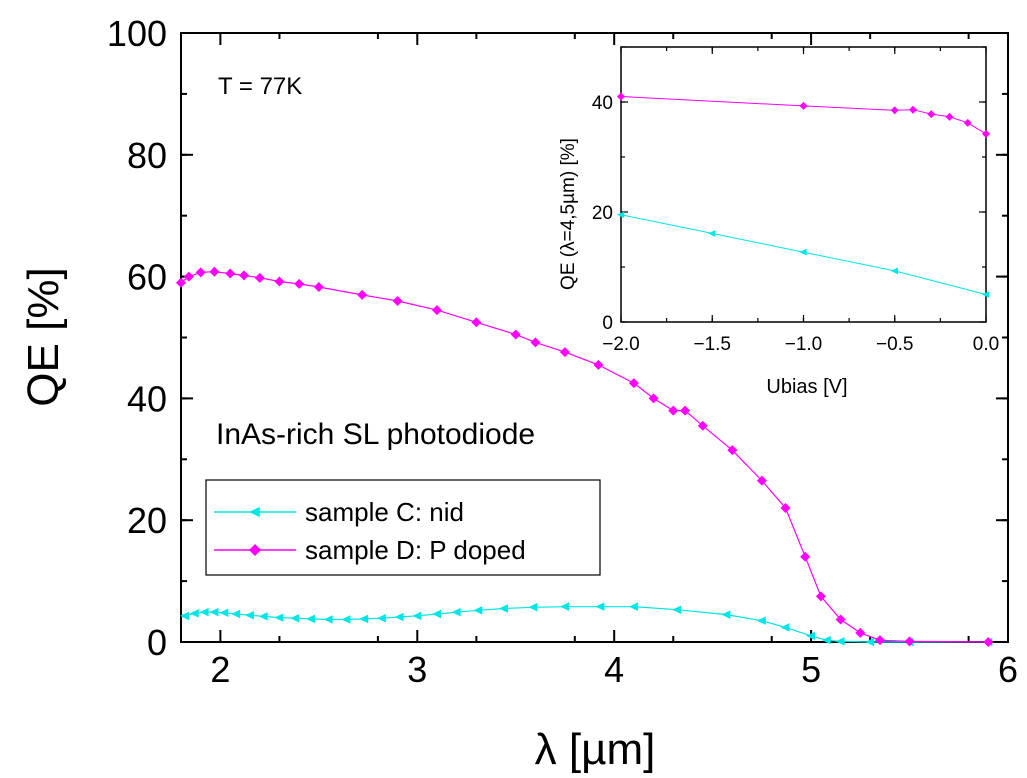  I want to click on legend-box, so click(403, 527).